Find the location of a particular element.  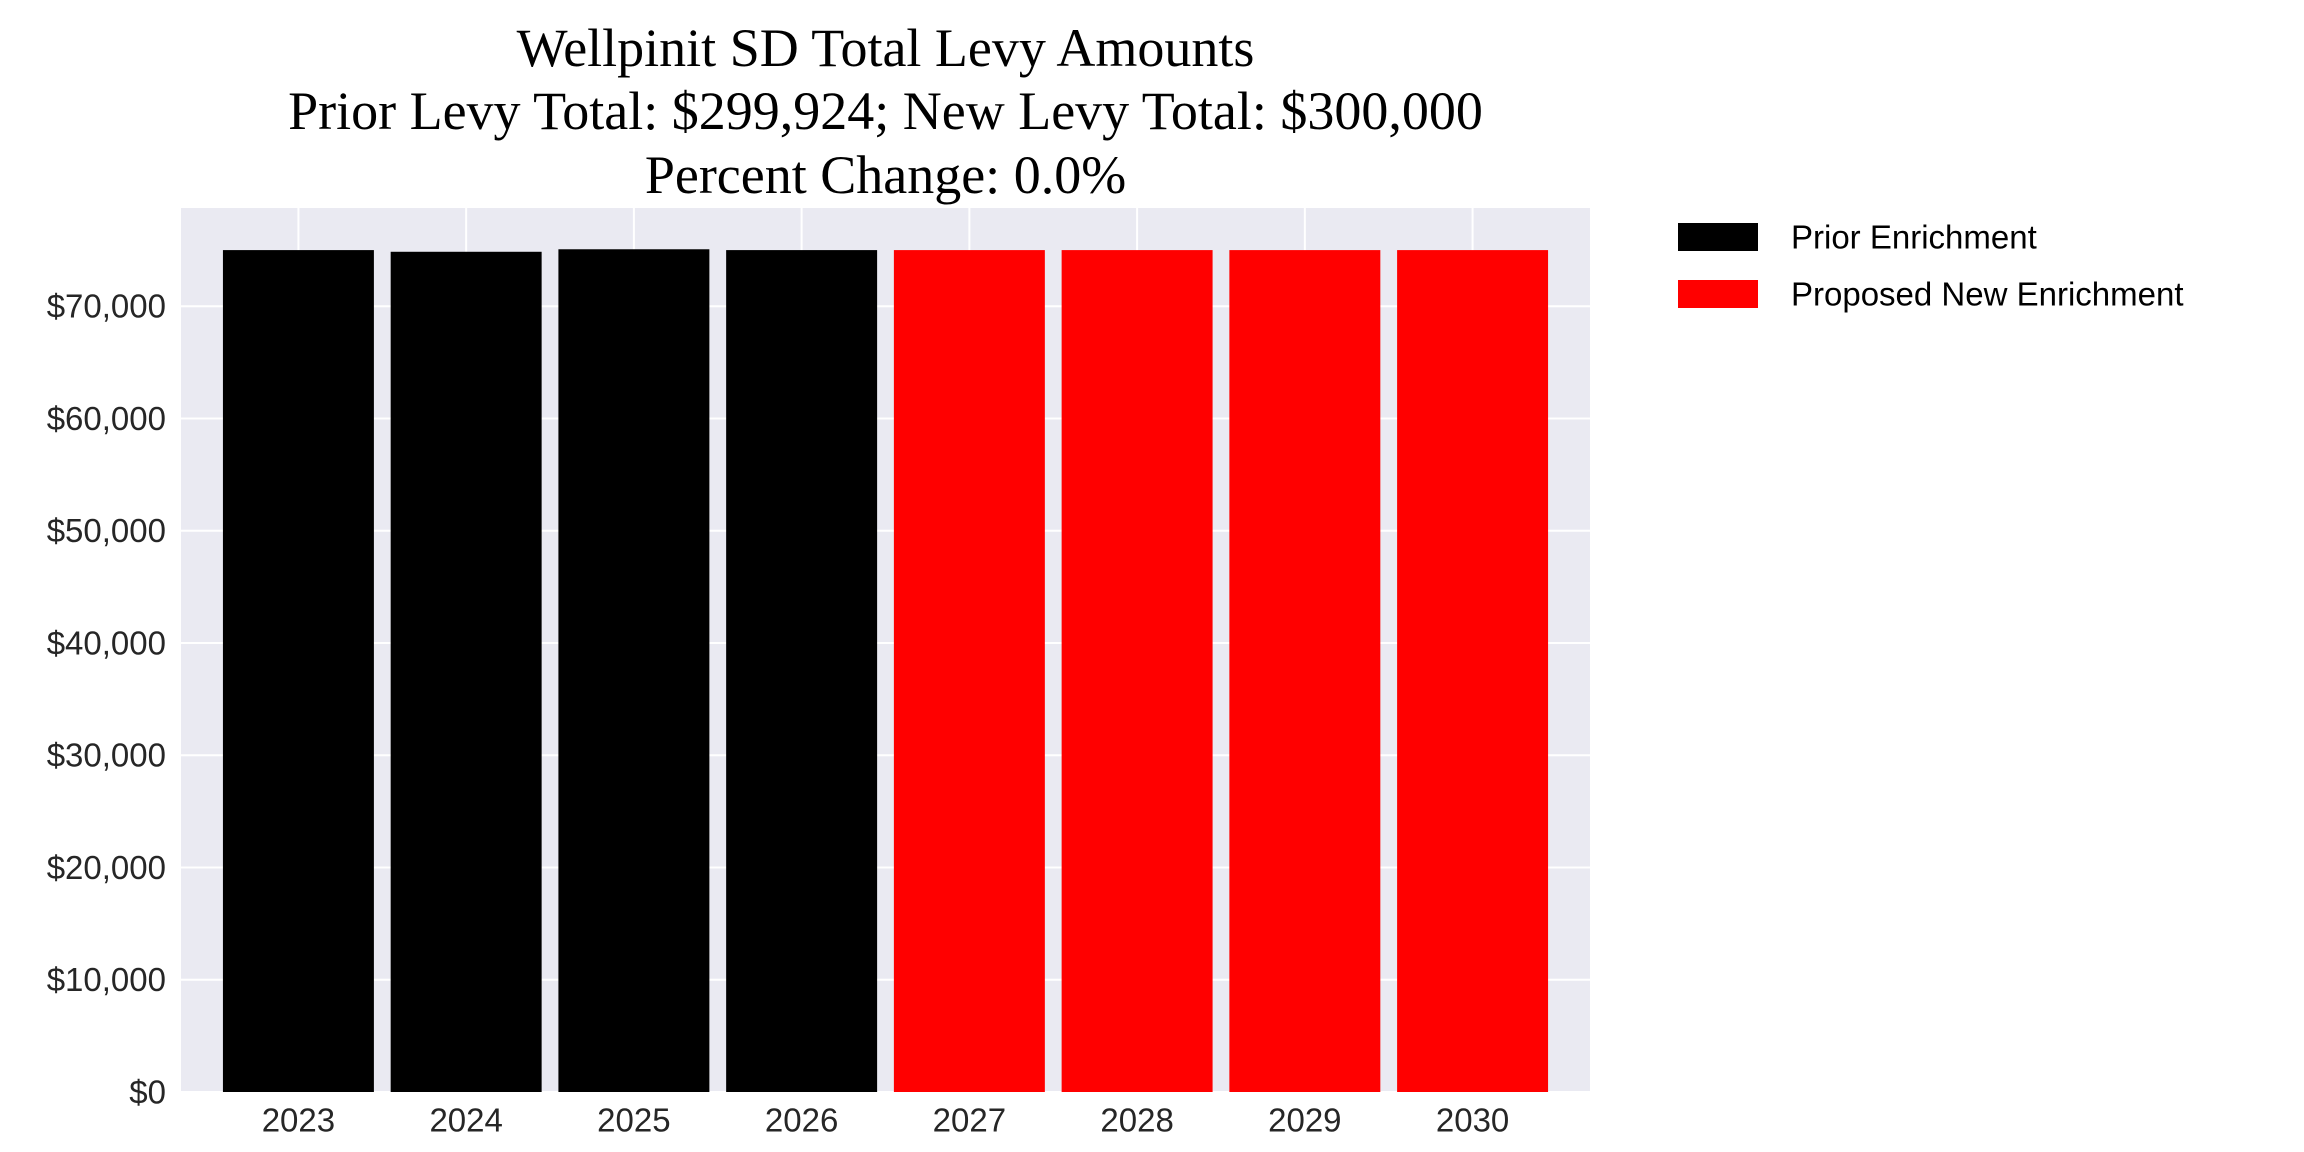

y-tick-label: $40,000 is located at coordinates (106, 642).